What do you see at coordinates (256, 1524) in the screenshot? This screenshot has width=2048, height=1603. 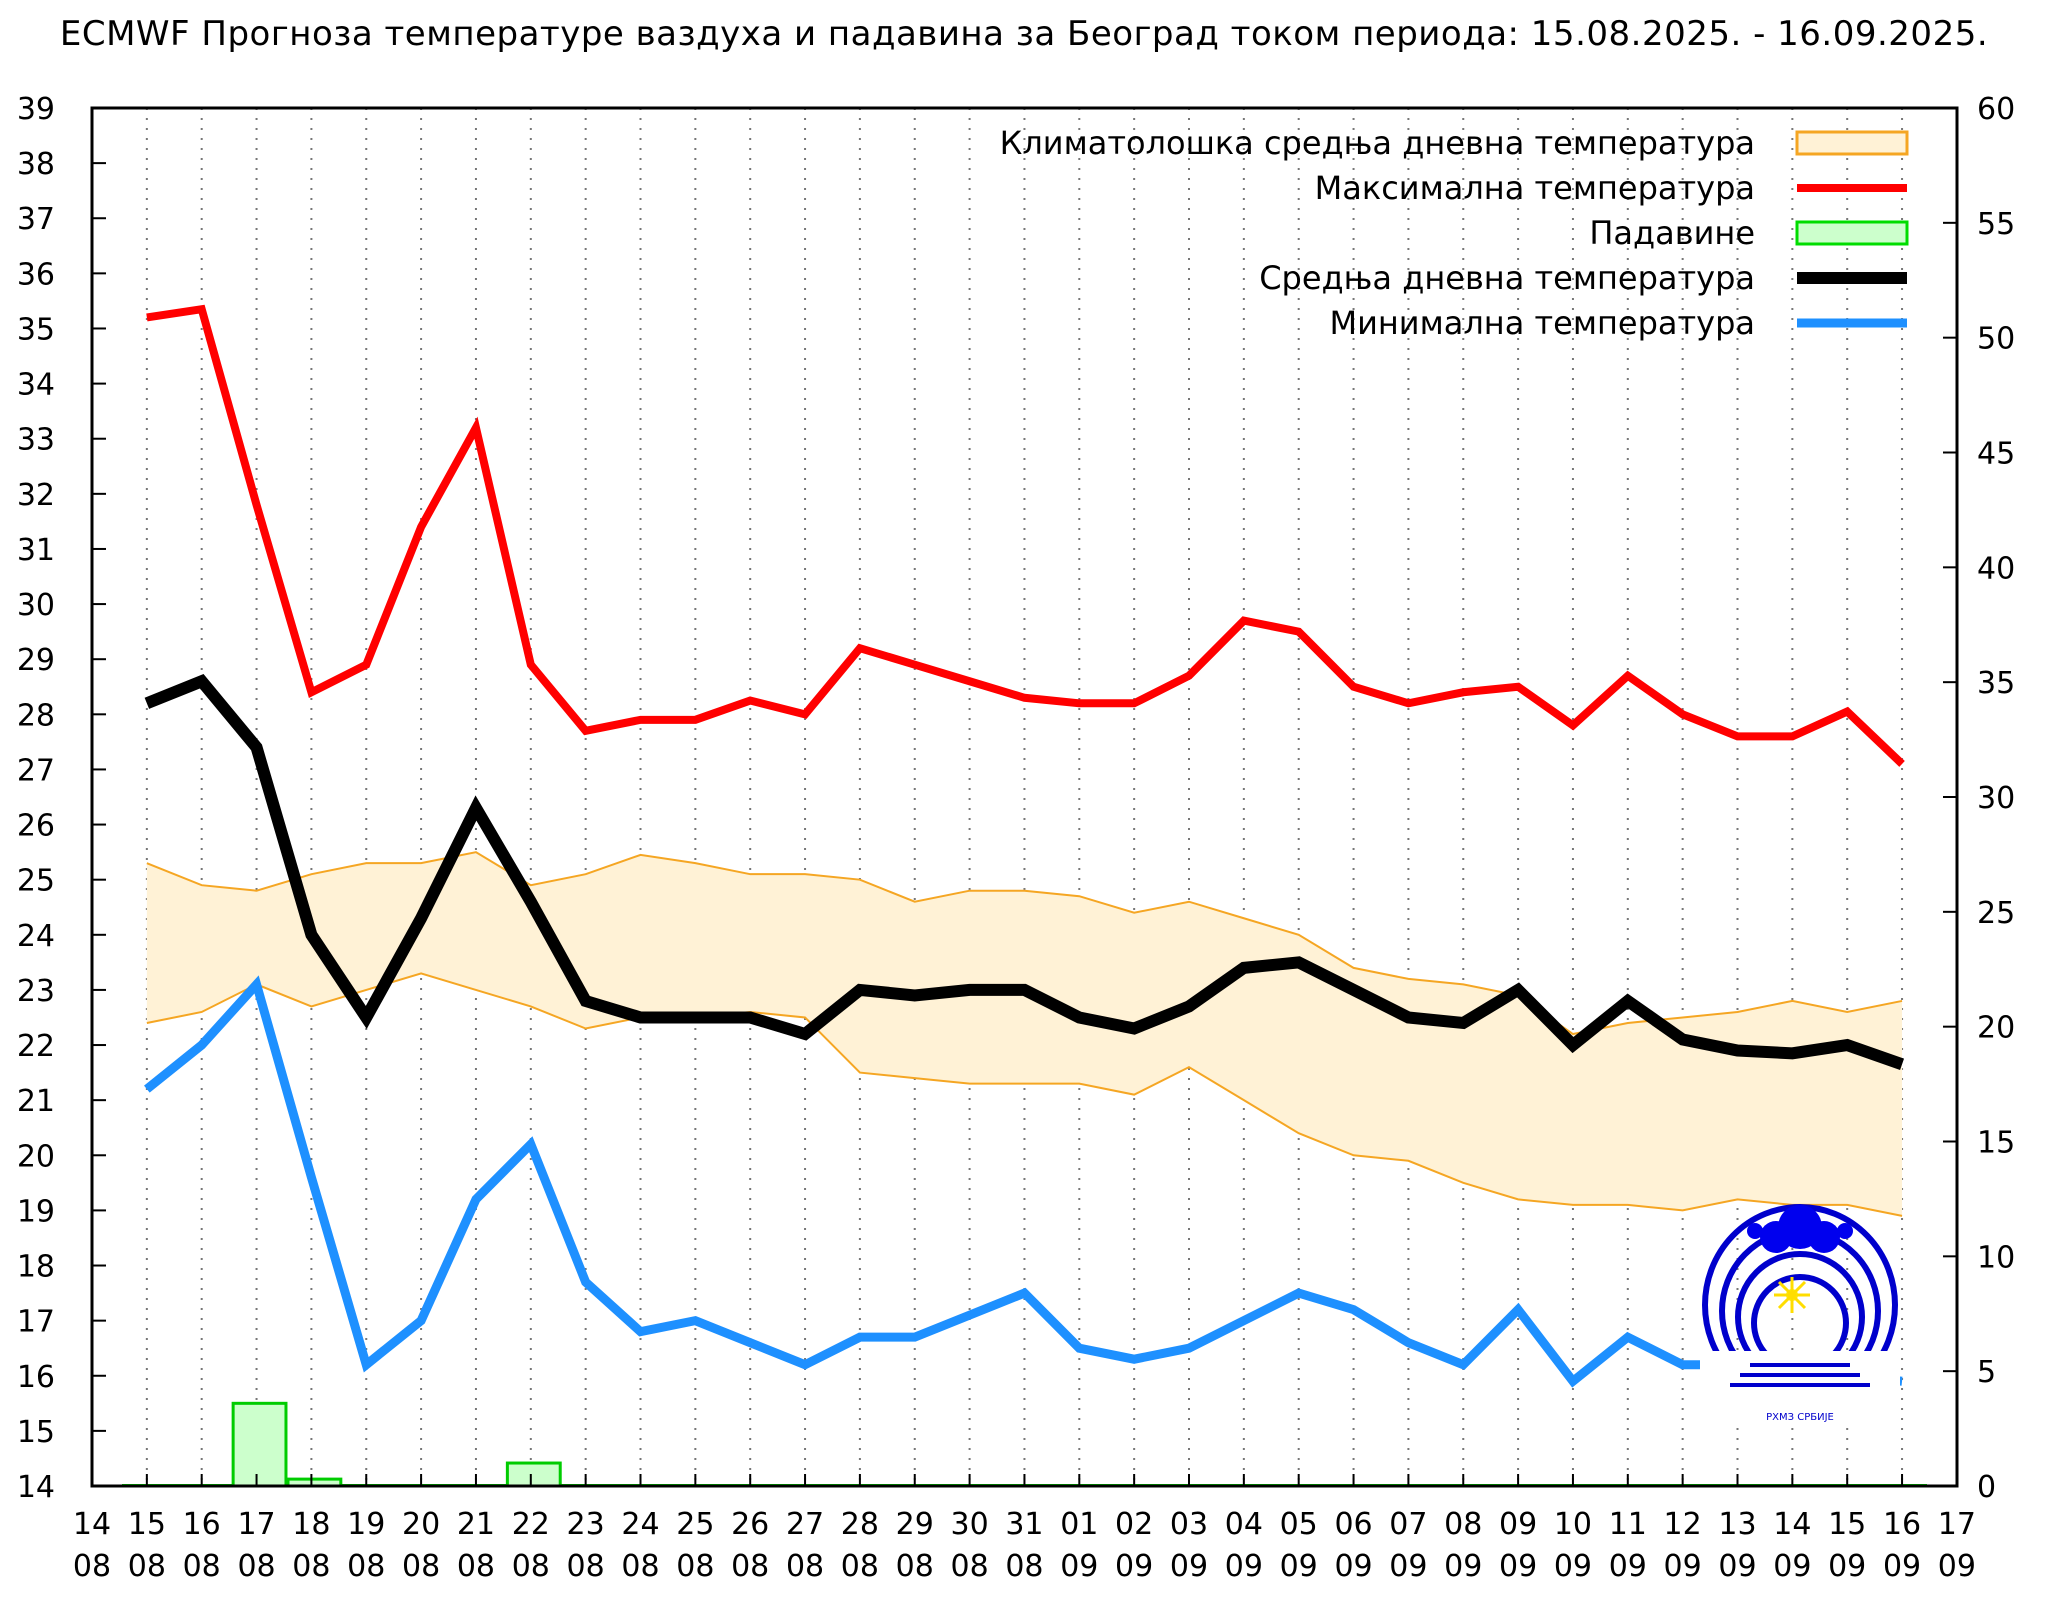 I see `x-tick-day-3: 17` at bounding box center [256, 1524].